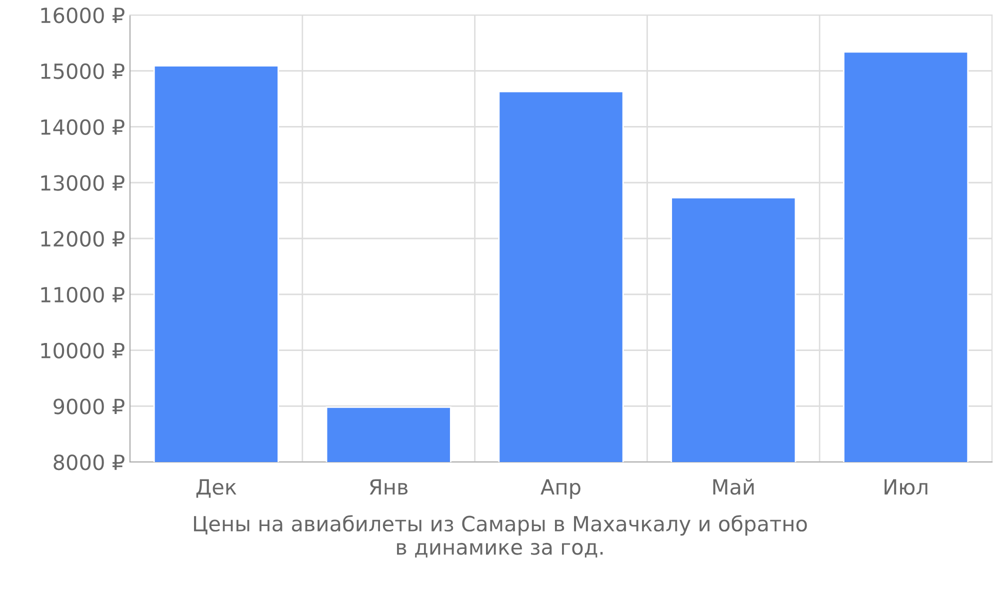 This screenshot has height=600, width=1000. Describe the element at coordinates (733, 486) in the screenshot. I see `x-tick-label: Май` at that location.